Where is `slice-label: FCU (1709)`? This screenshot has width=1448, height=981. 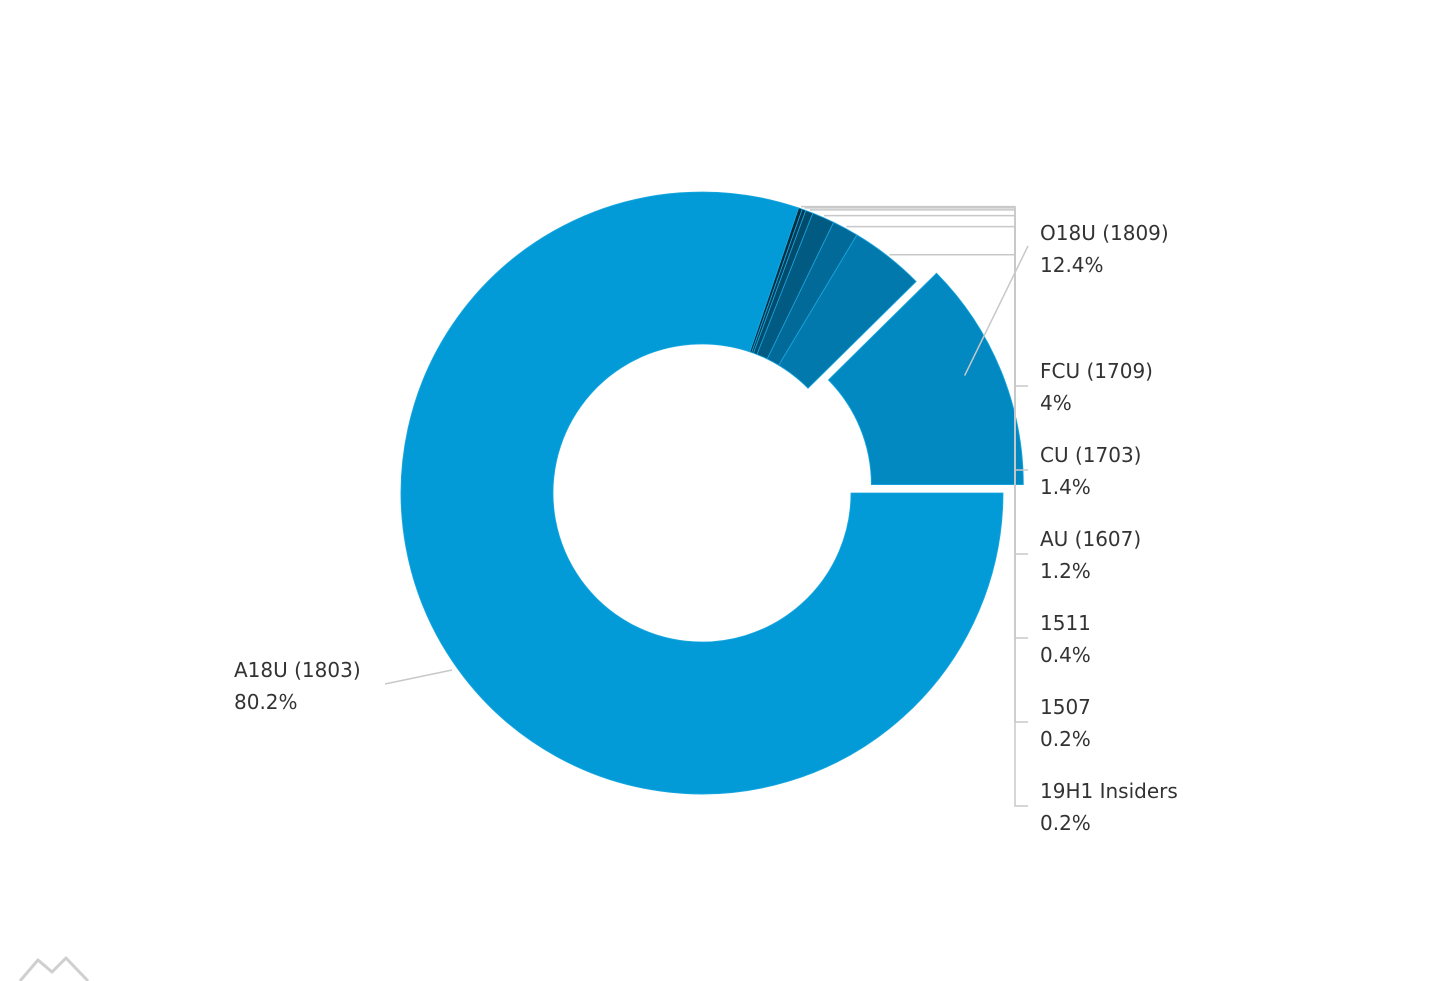
slice-label: FCU (1709) is located at coordinates (1096, 371).